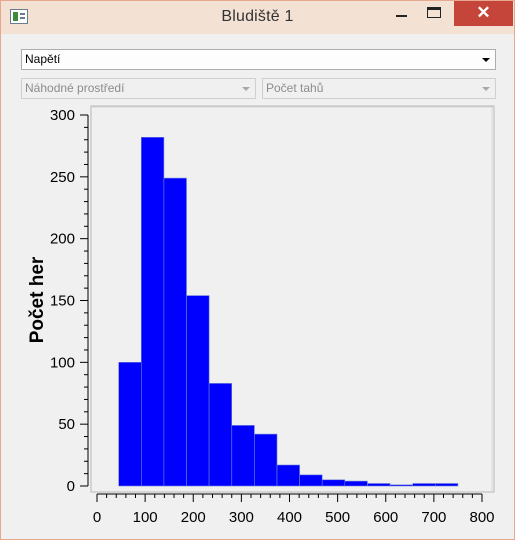 The image size is (515, 540). Describe the element at coordinates (481, 517) in the screenshot. I see `x-tick-label: 800` at that location.